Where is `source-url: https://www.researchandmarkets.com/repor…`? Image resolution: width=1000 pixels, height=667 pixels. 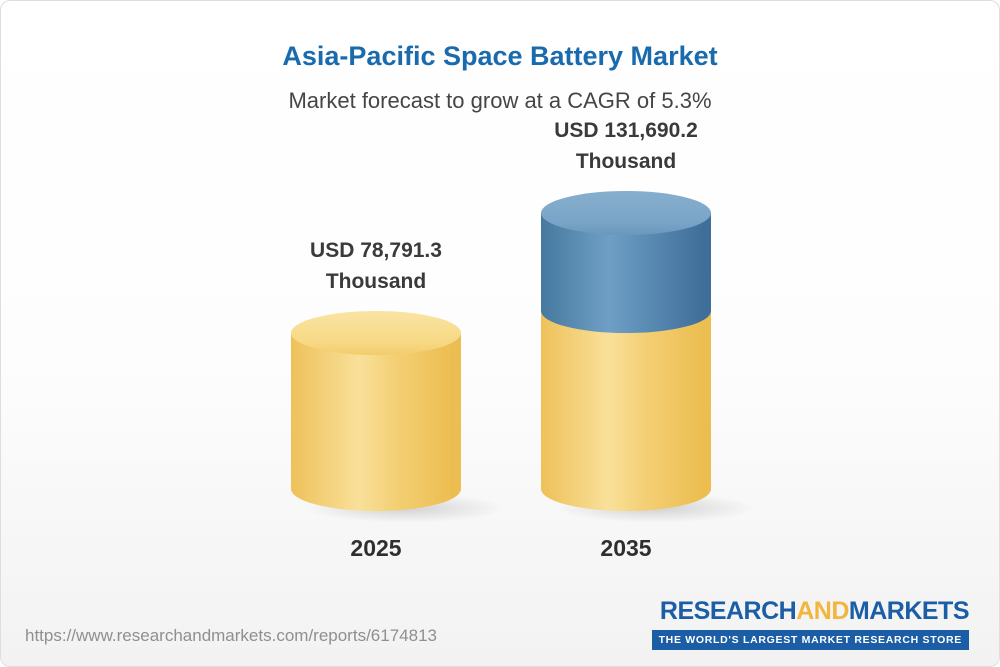
source-url: https://www.researchandmarkets.com/repor… is located at coordinates (231, 635).